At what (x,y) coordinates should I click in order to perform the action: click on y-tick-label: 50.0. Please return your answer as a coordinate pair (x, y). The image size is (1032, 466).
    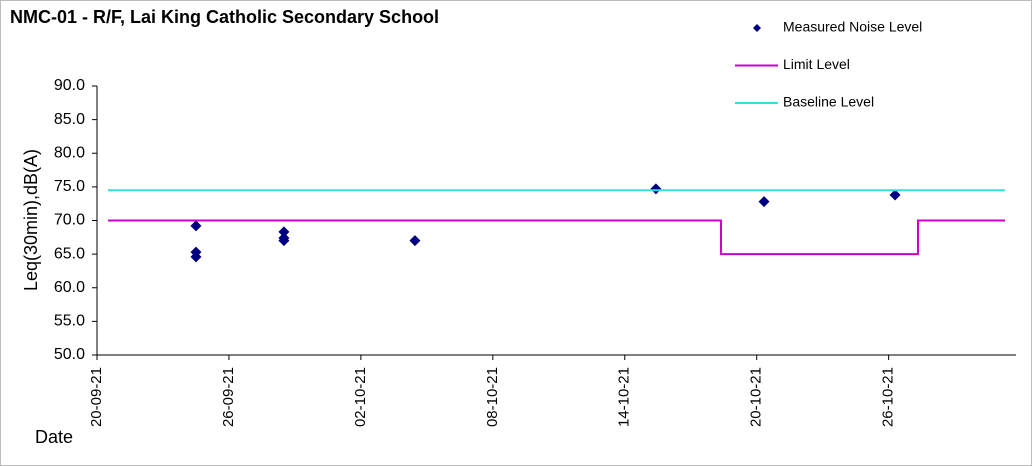
    Looking at the image, I should click on (69, 354).